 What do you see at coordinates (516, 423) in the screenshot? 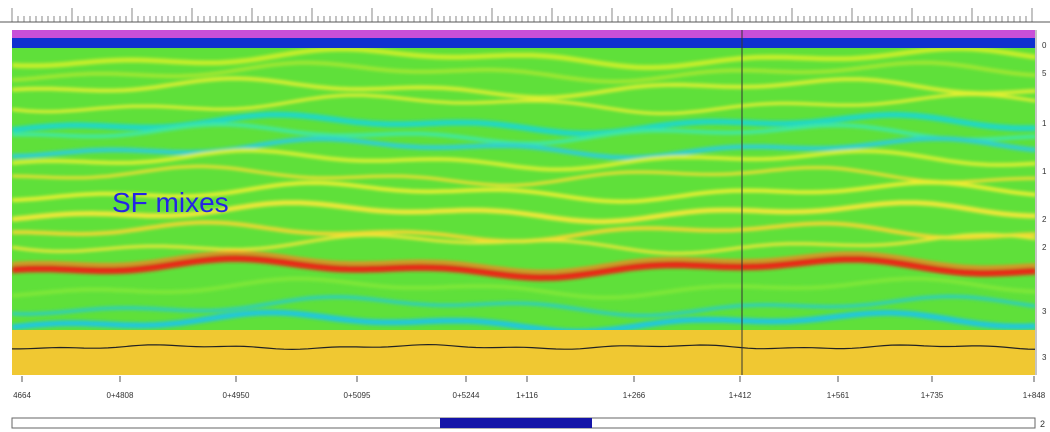
I see `scrollbar-thumb` at bounding box center [516, 423].